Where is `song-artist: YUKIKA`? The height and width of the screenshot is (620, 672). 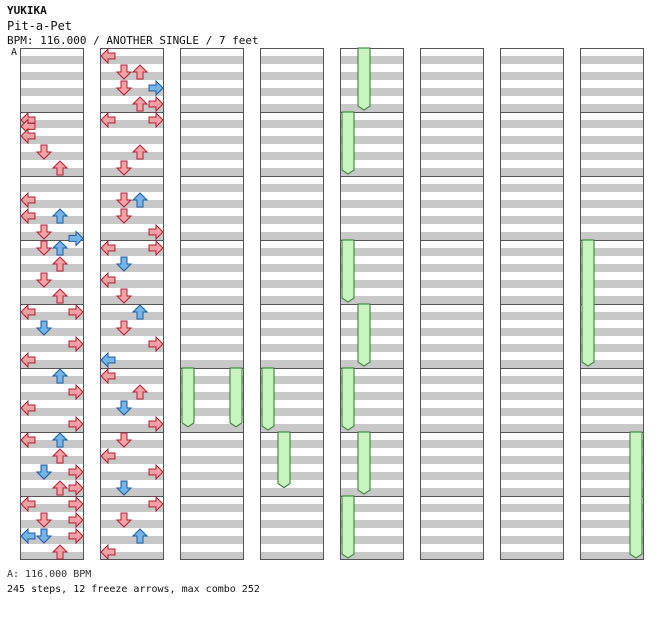
song-artist: YUKIKA is located at coordinates (27, 10).